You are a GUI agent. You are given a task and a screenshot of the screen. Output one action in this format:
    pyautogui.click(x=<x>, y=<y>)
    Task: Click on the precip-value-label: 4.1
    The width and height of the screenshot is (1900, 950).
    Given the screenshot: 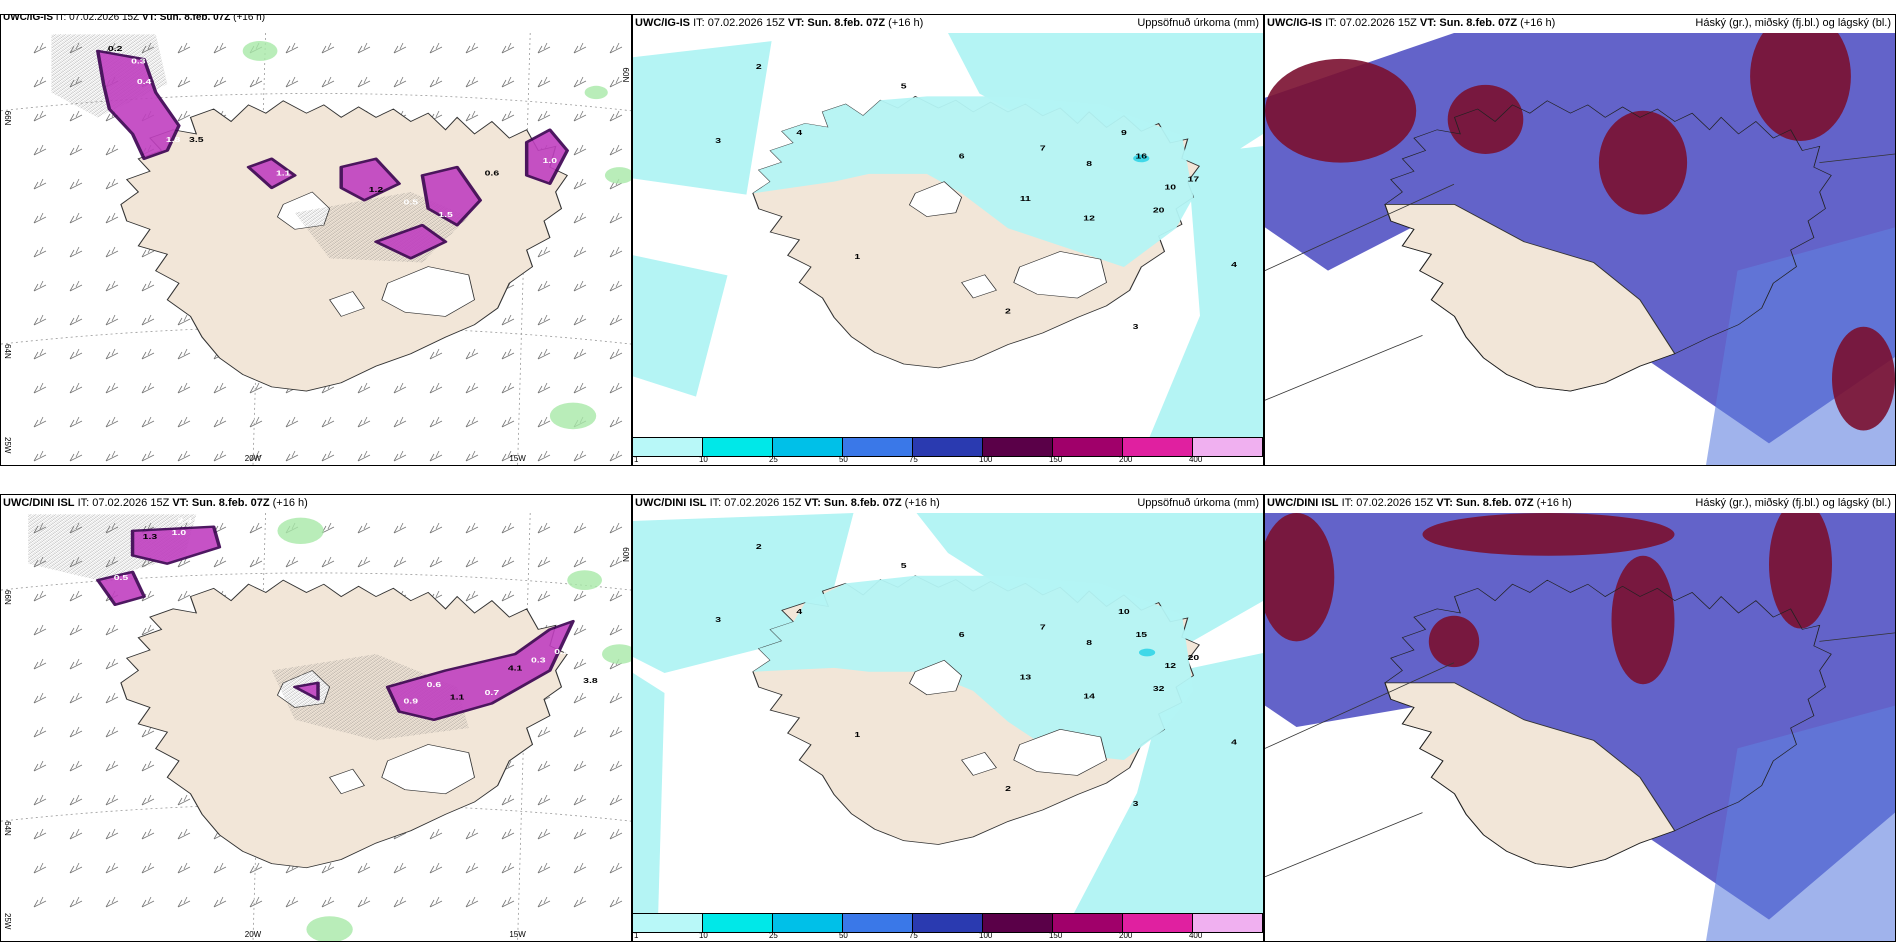 What is the action you would take?
    pyautogui.click(x=515, y=668)
    